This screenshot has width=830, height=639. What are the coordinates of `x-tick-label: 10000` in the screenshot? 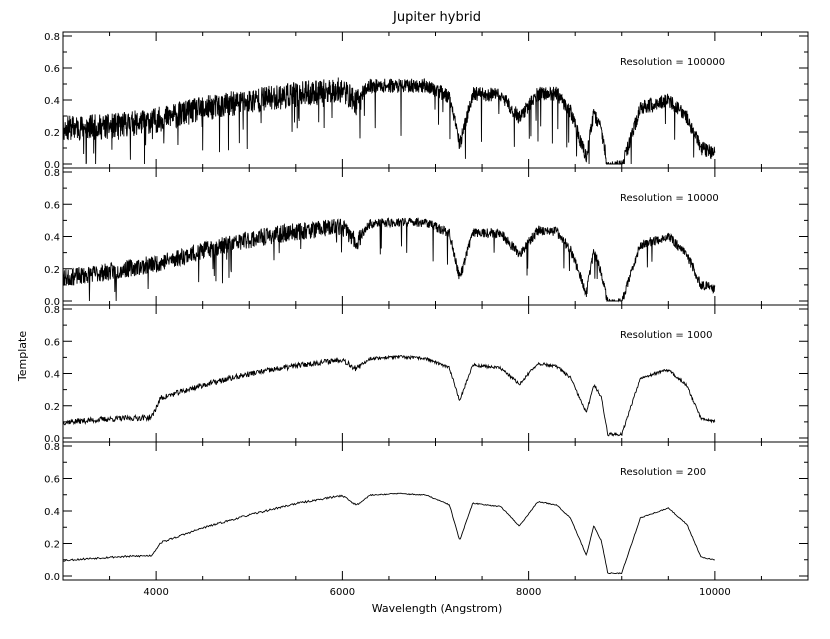 It's located at (715, 592).